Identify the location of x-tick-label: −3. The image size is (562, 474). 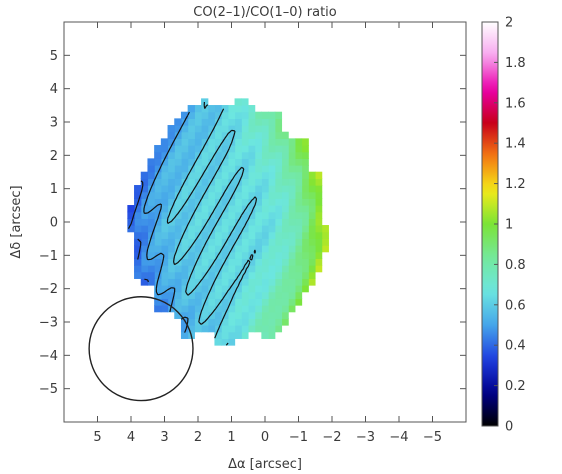
(365, 437).